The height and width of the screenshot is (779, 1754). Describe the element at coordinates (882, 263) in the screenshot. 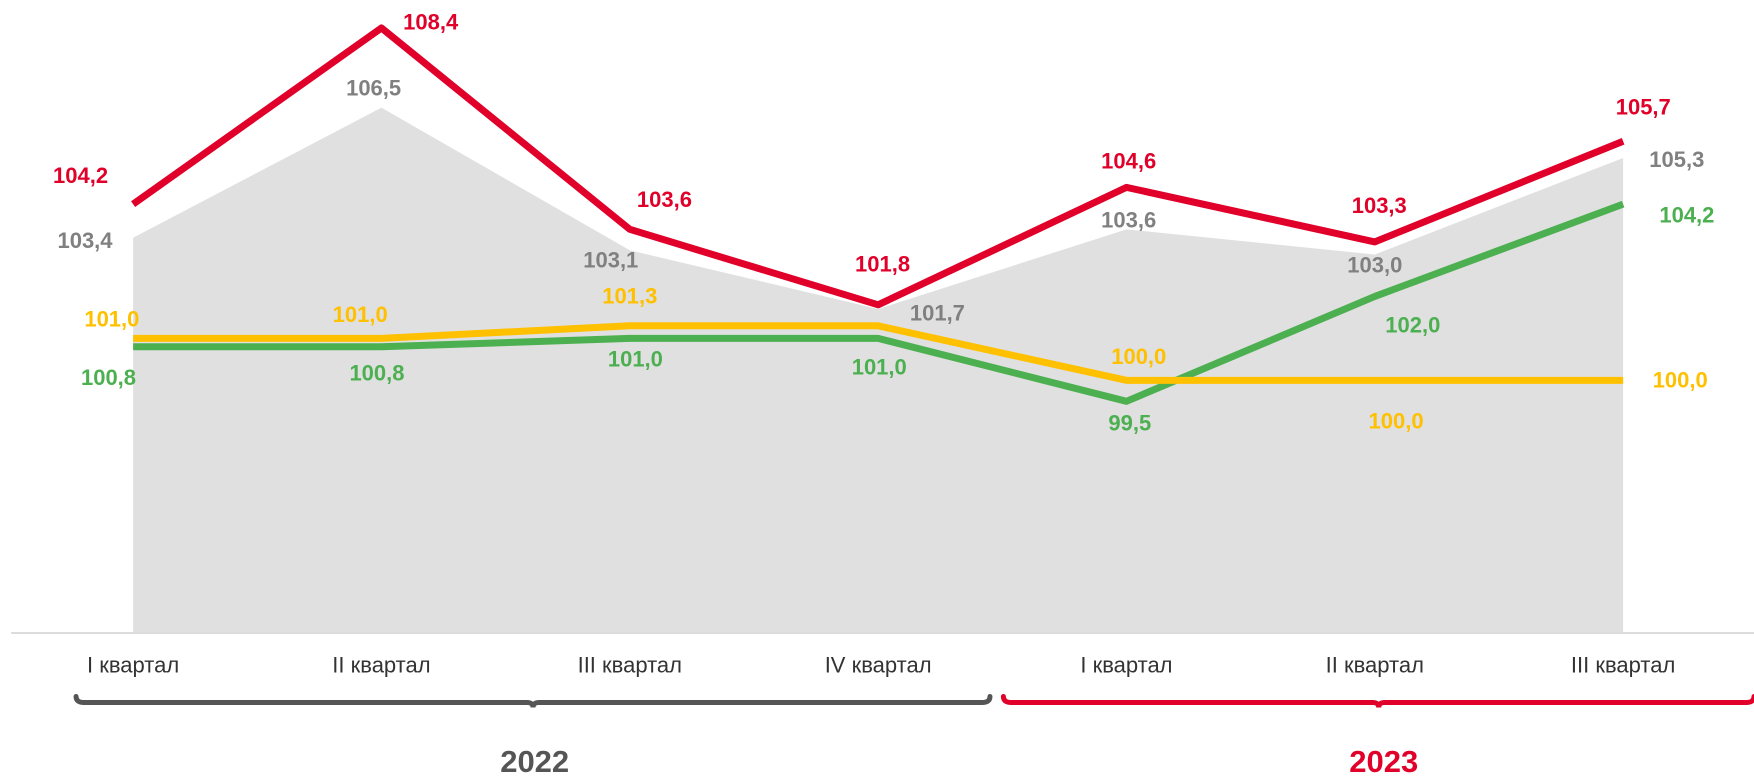

I see `value-label: 101,8` at that location.